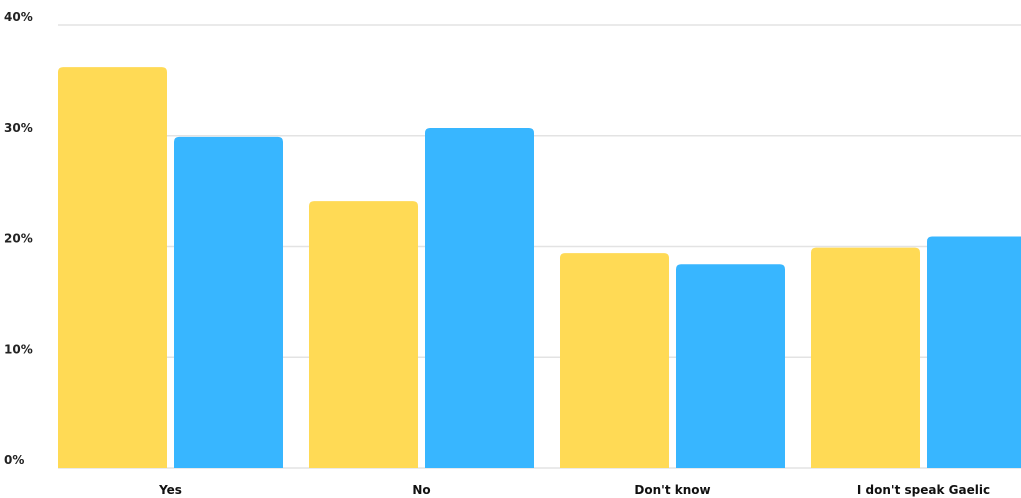  Describe the element at coordinates (672, 490) in the screenshot. I see `x-category-label: Don't know` at that location.